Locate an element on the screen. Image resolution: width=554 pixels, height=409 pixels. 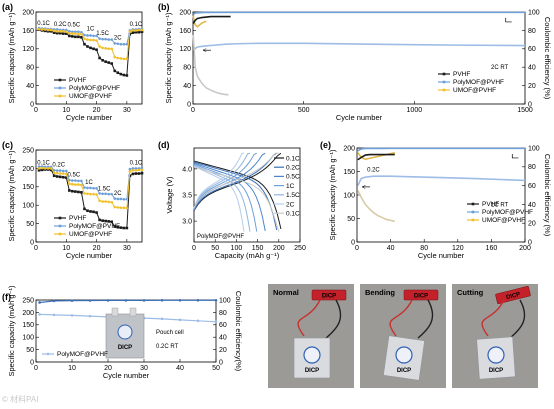
rate-label: 2C is located at coordinates (118, 194).